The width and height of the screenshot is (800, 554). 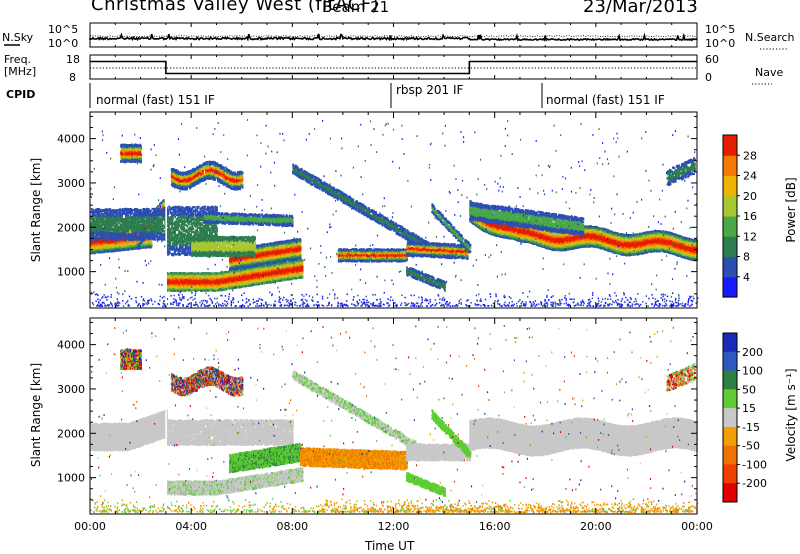 What do you see at coordinates (393, 36) in the screenshot?
I see `nsearch-trace` at bounding box center [393, 36].